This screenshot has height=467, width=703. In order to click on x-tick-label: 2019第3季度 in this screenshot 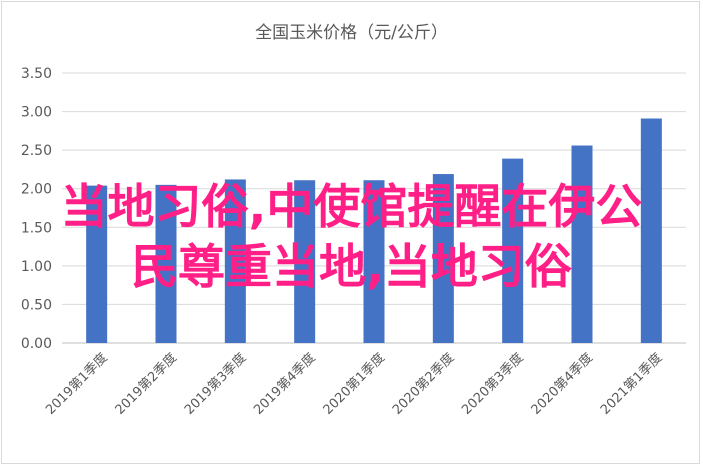, I will do `click(215, 384)`.